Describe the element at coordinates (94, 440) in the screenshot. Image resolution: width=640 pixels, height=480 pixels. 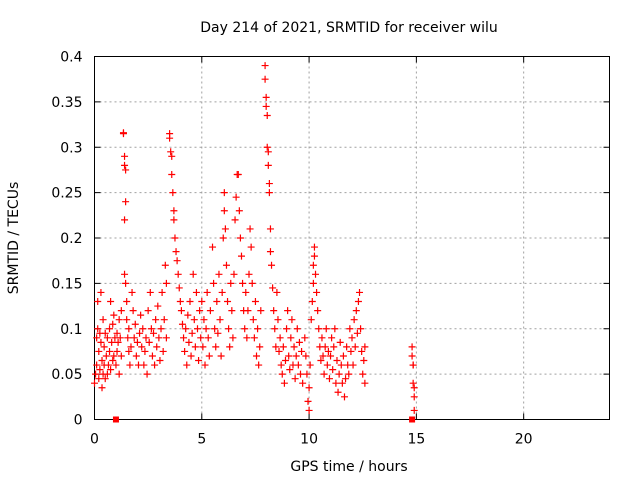
I see `x-tick-label: 0` at that location.